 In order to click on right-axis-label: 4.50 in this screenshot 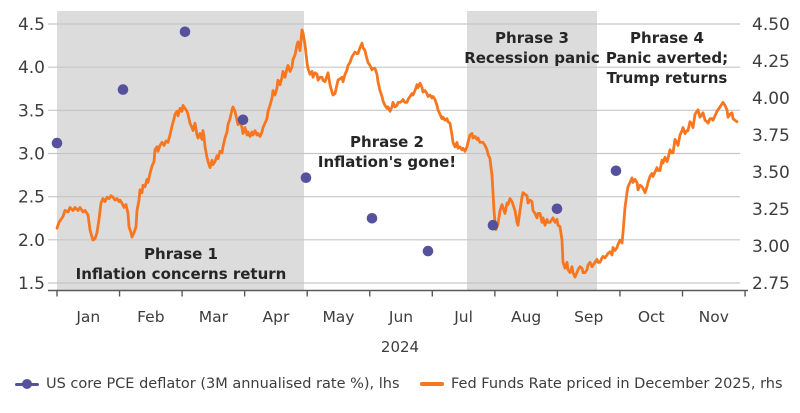, I will do `click(771, 25)`.